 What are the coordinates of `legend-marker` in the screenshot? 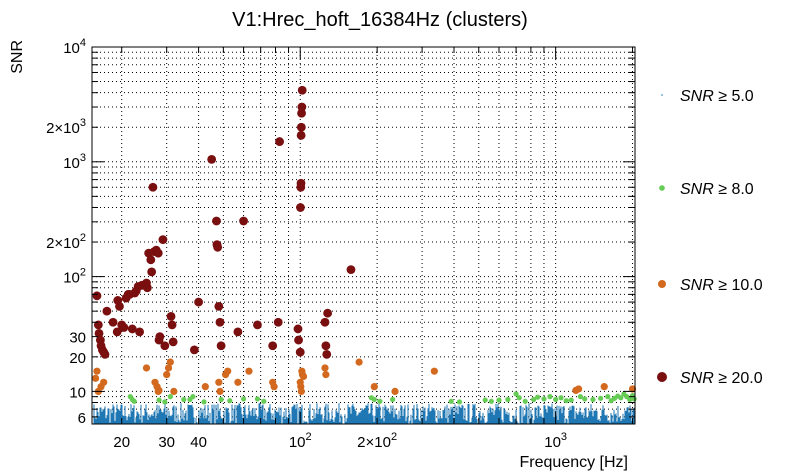 It's located at (662, 284).